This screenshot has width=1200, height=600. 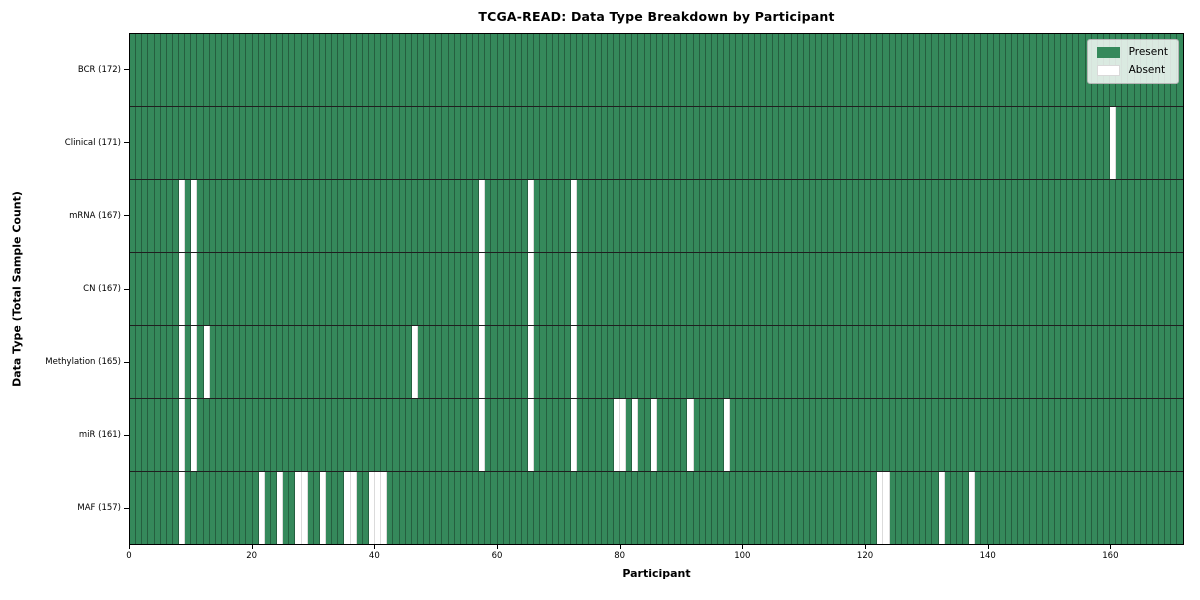 I want to click on legend-swatch-absent, so click(x=1108, y=70).